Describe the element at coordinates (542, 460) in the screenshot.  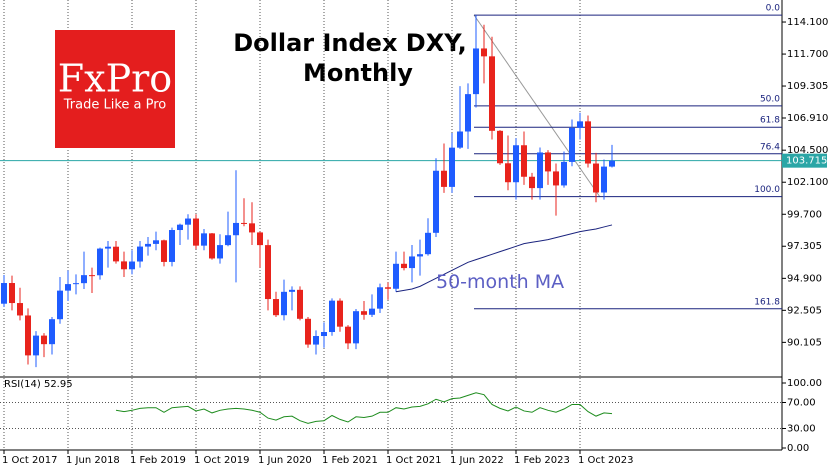
I see `x-tick-label: 1 Feb 2023` at that location.